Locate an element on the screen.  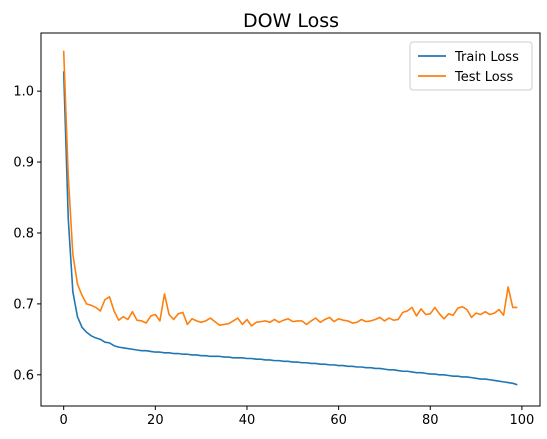
legend-label-train-loss: Train Loss is located at coordinates (486, 57).